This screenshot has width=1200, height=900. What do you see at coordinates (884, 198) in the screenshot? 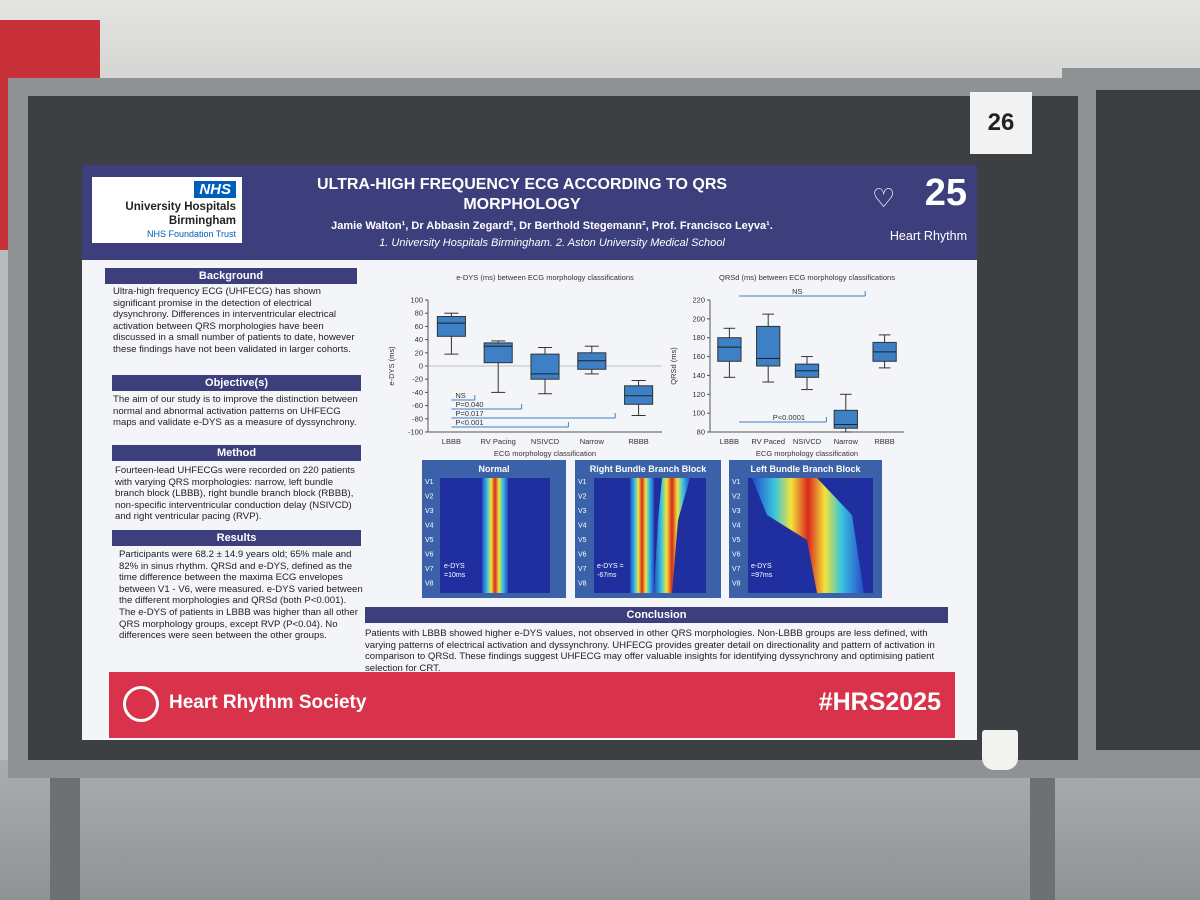
I see `hr-logo-heart: ♡` at bounding box center [884, 198].